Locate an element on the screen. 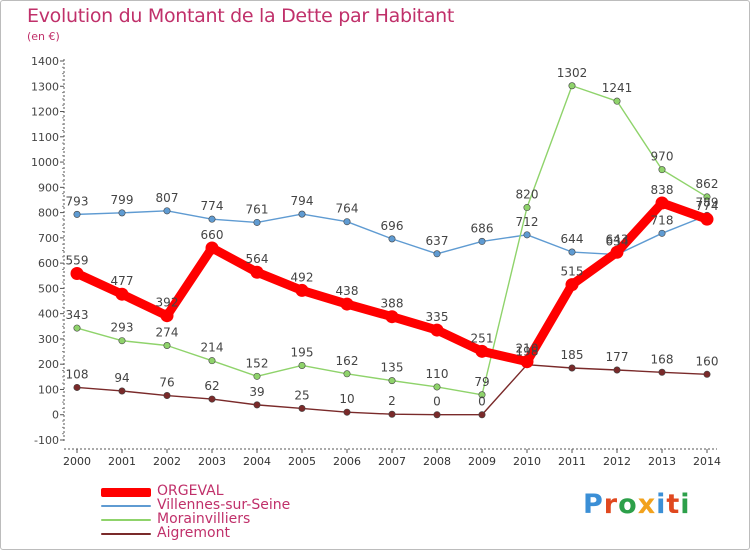  logo-letter: o is located at coordinates (628, 504).